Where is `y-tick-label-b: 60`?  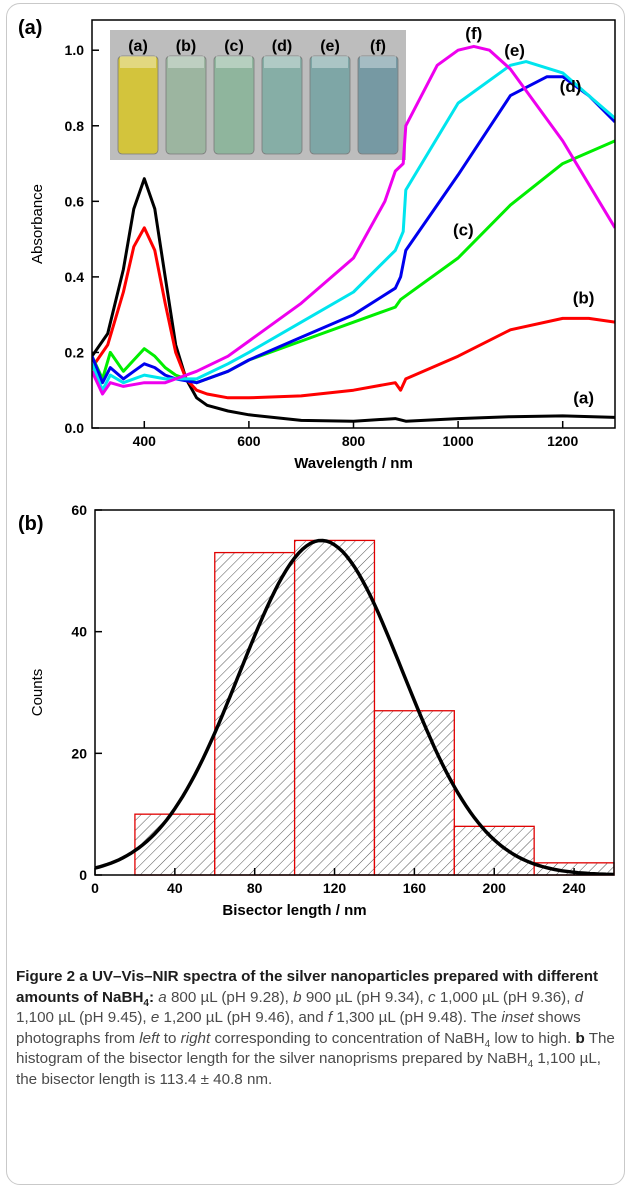 y-tick-label-b: 60 is located at coordinates (79, 510).